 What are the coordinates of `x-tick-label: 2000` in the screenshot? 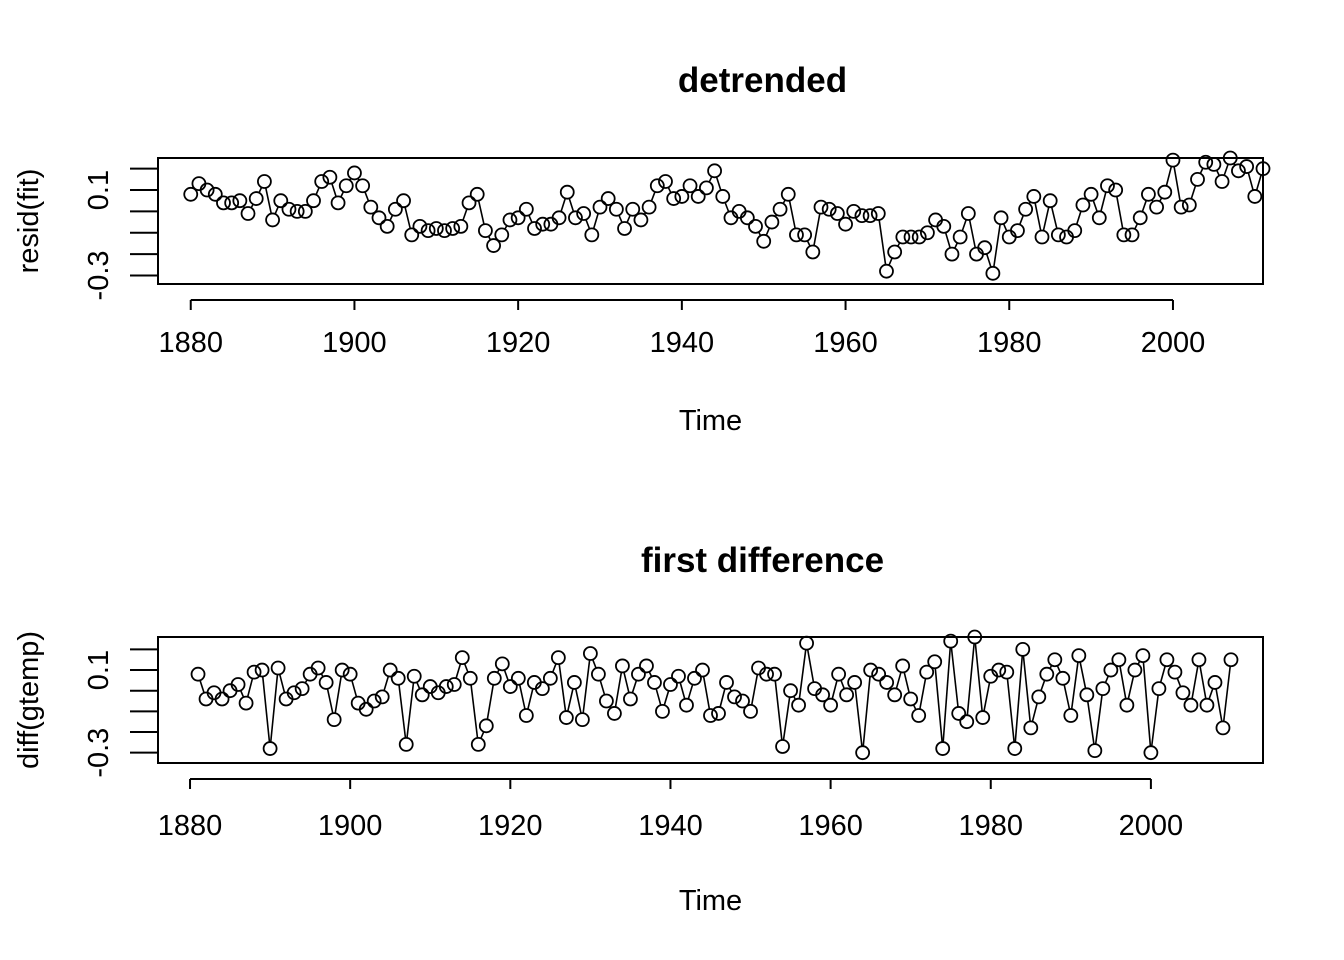 It's located at (1151, 826).